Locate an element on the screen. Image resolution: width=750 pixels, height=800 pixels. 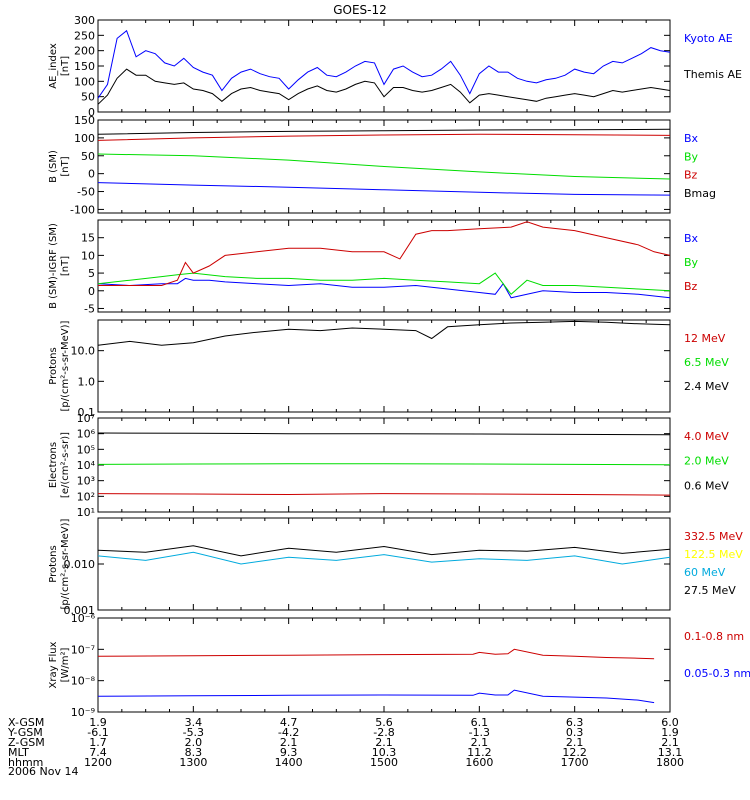
x-axis-value: 2.0 is located at coordinates (194, 742).